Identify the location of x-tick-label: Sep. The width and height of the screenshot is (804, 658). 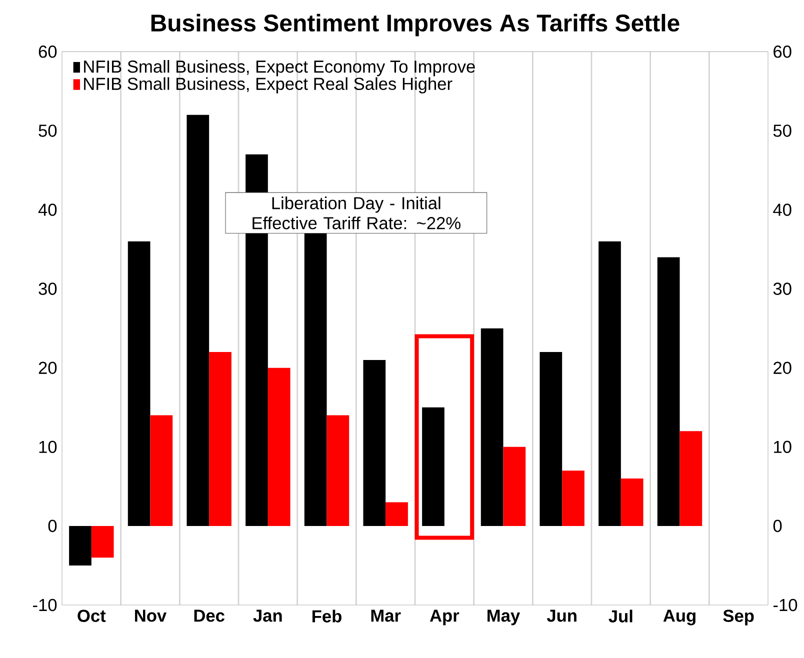
(738, 618).